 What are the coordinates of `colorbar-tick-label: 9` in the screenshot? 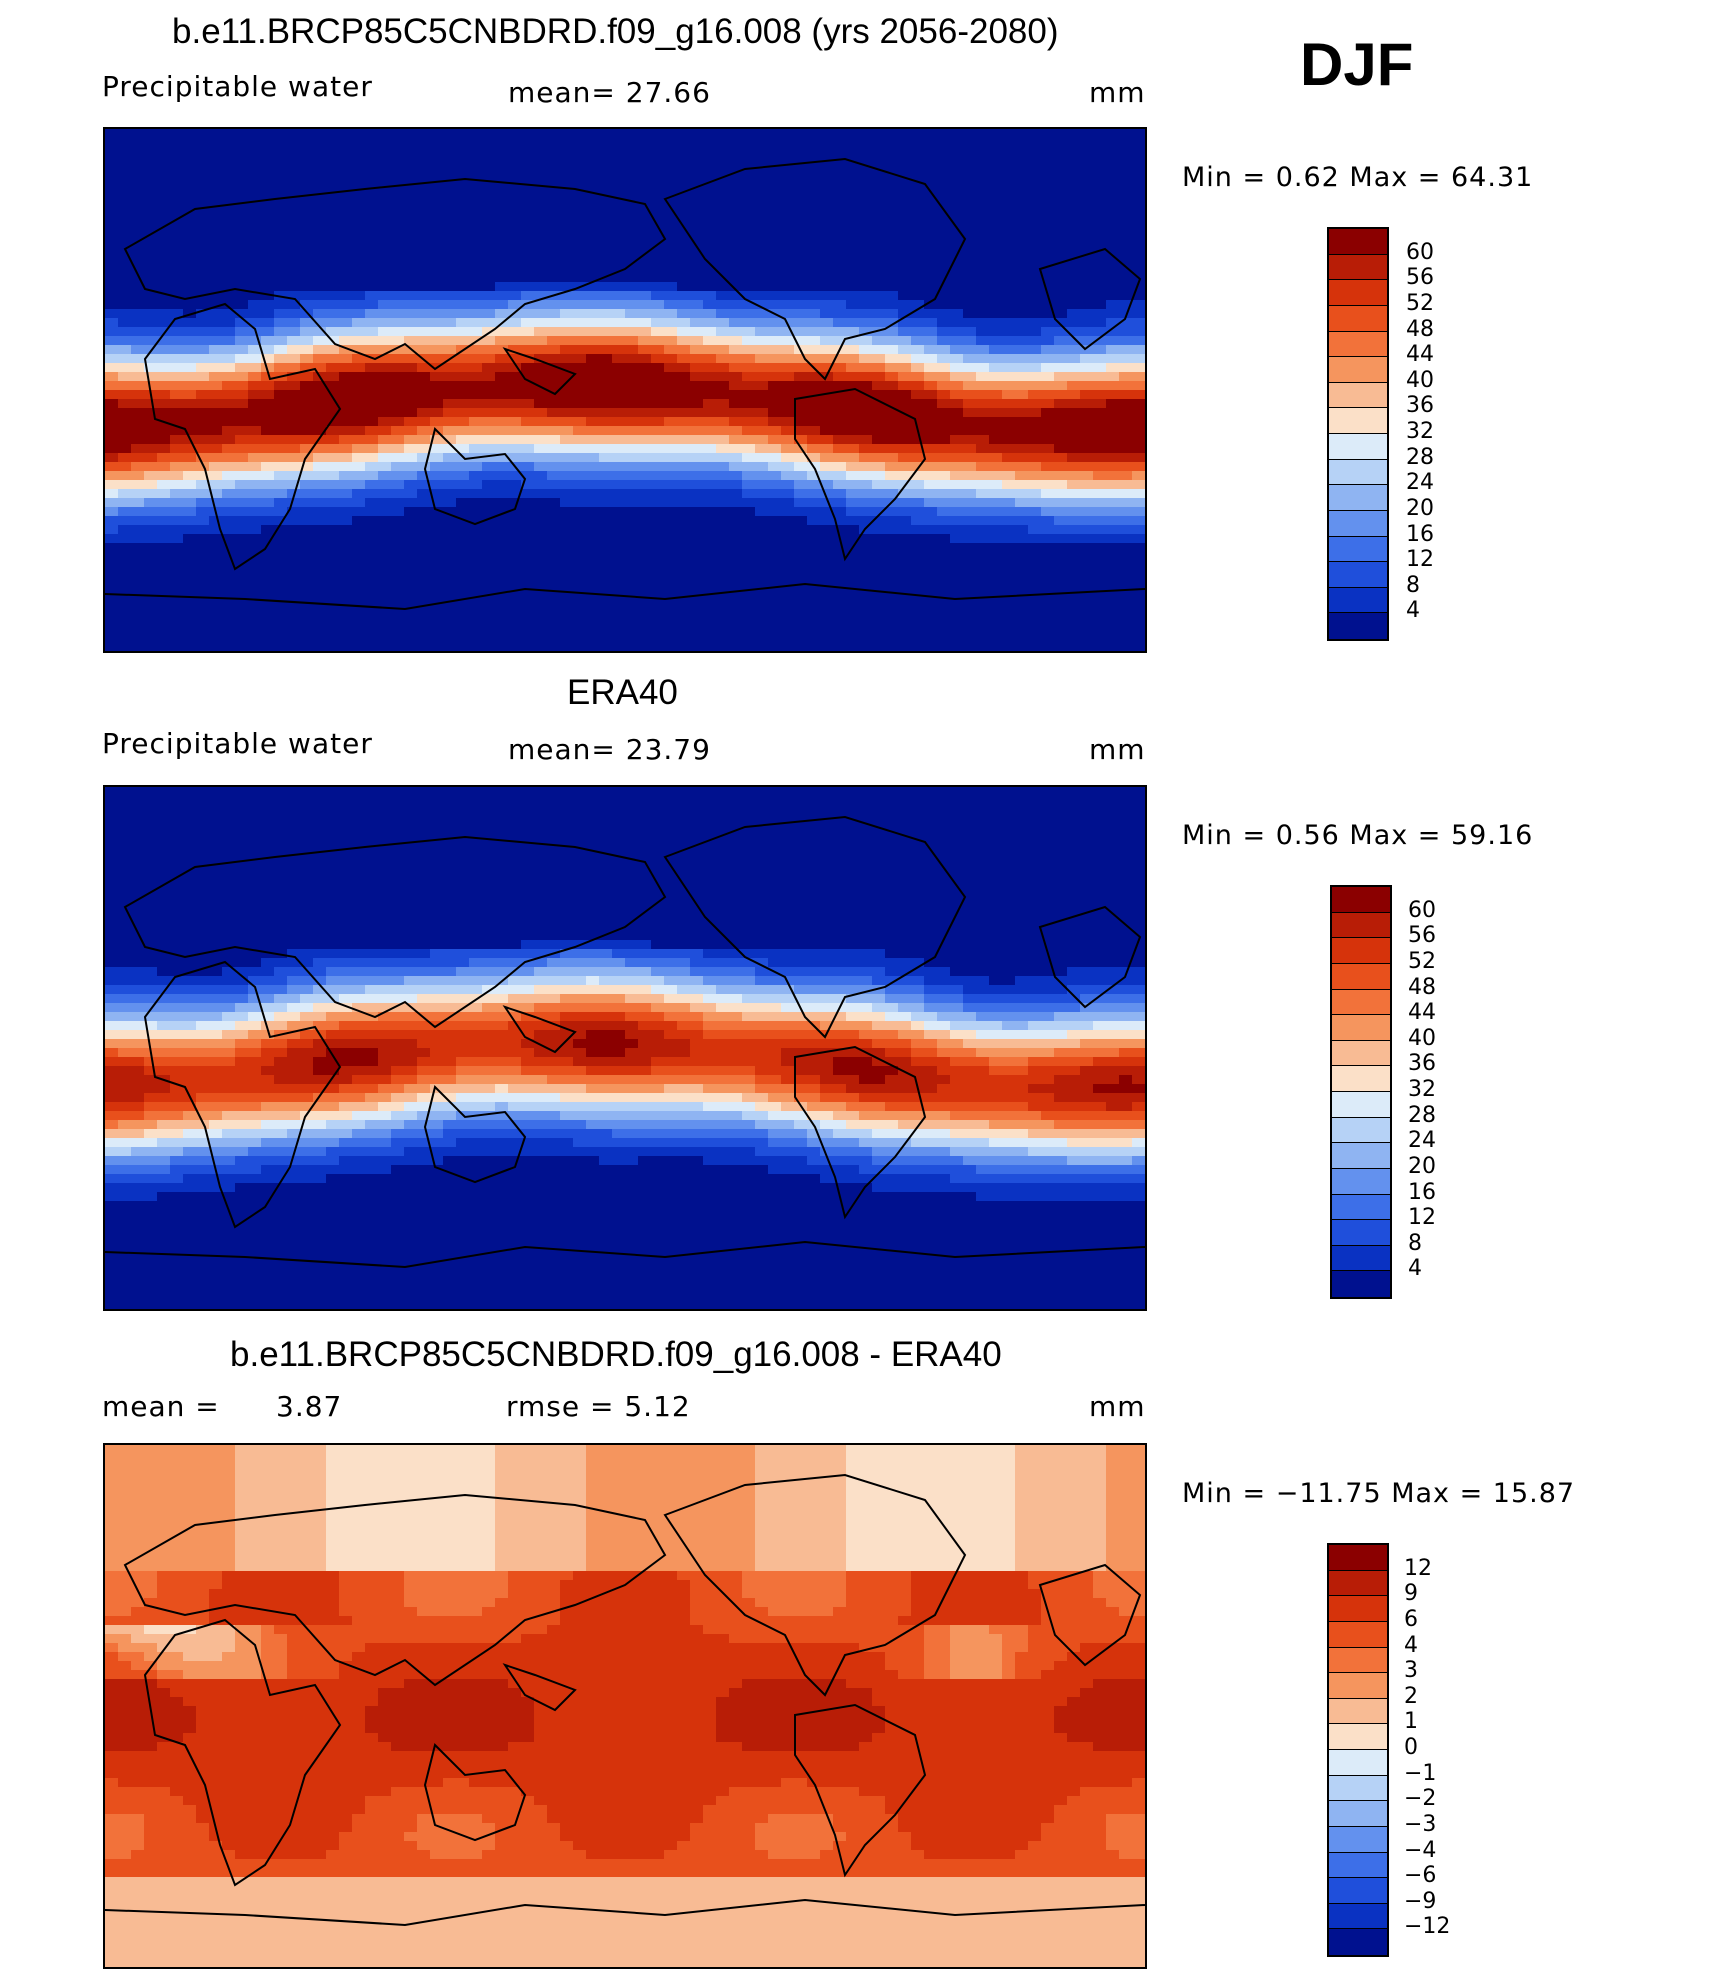 It's located at (1411, 1594).